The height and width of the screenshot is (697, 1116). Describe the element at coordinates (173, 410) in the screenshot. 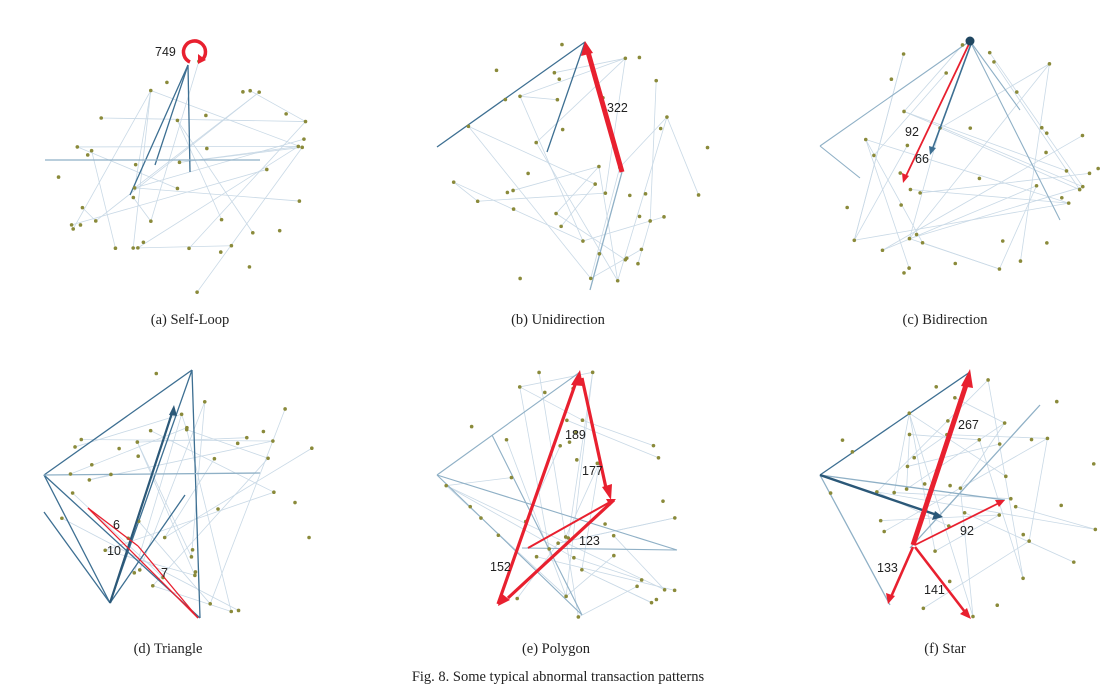

I see `arrowhead-blue-up` at that location.